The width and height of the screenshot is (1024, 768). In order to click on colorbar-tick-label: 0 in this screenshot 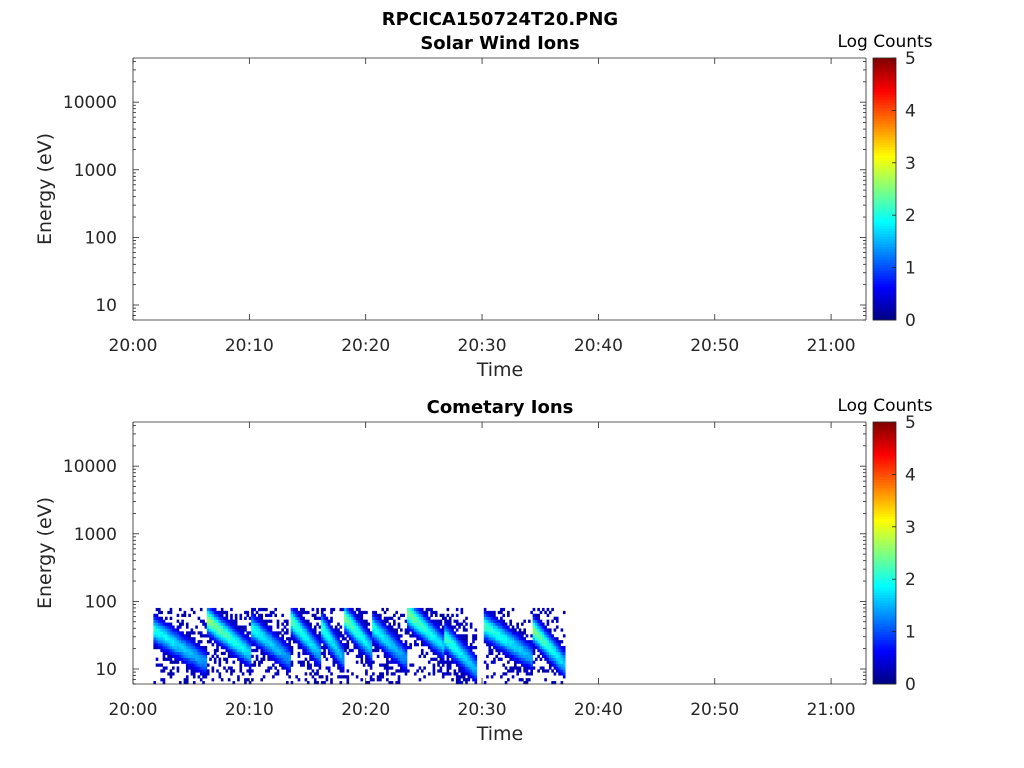, I will do `click(910, 321)`.